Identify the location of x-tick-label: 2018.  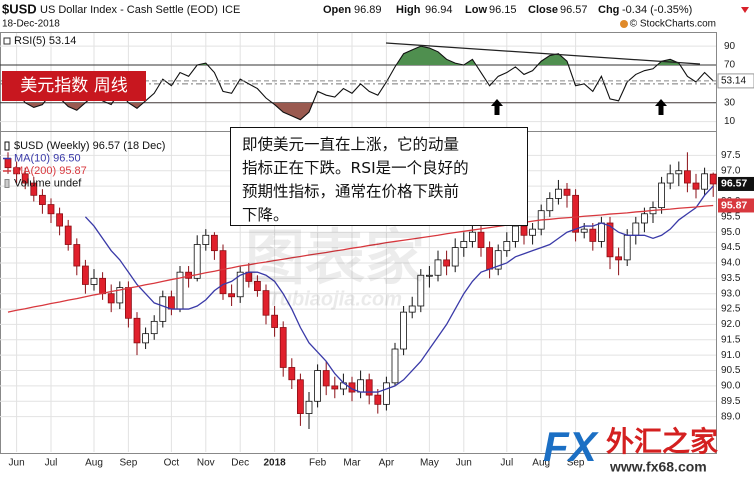
(274, 463).